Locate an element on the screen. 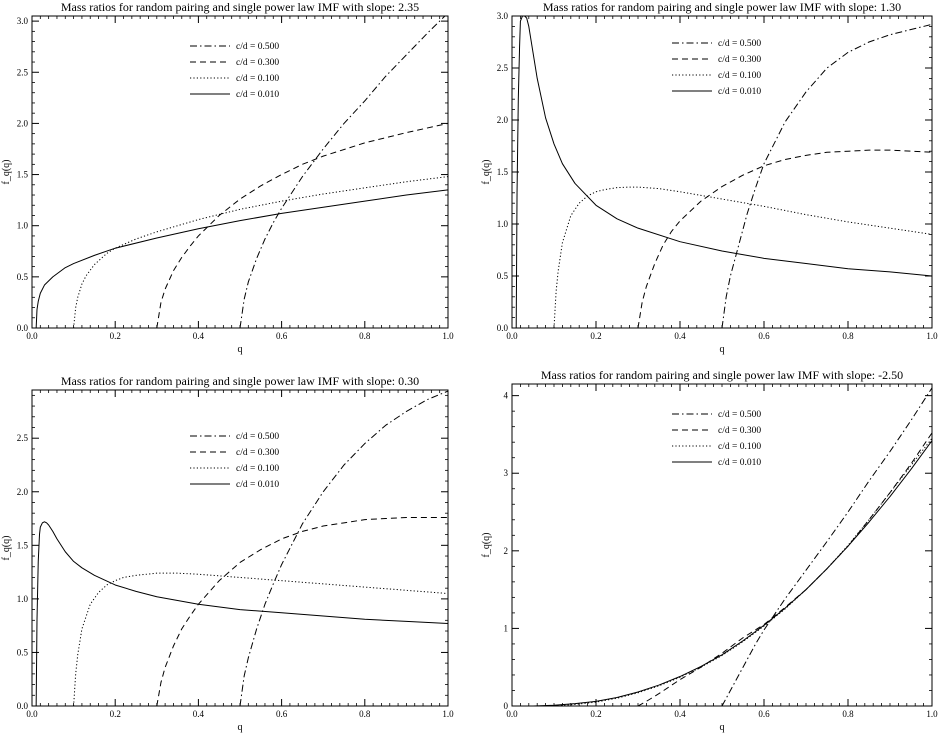 Image resolution: width=940 pixels, height=733 pixels. y-tick-label: 2 is located at coordinates (506, 551).